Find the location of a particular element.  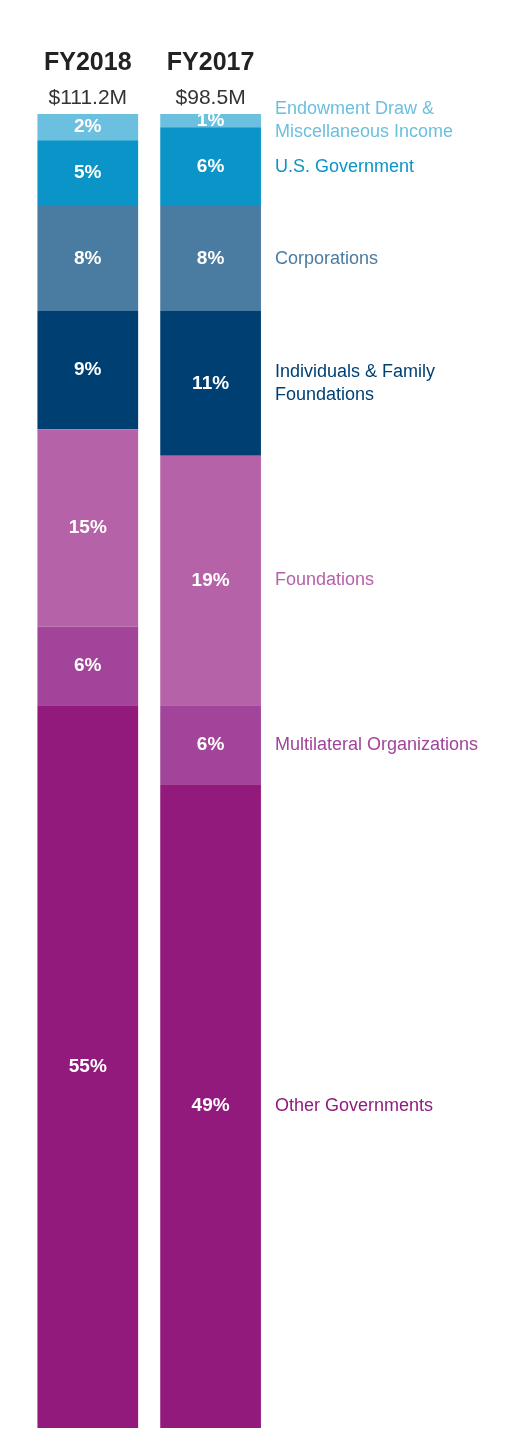

data-label: 19% is located at coordinates (210, 579).